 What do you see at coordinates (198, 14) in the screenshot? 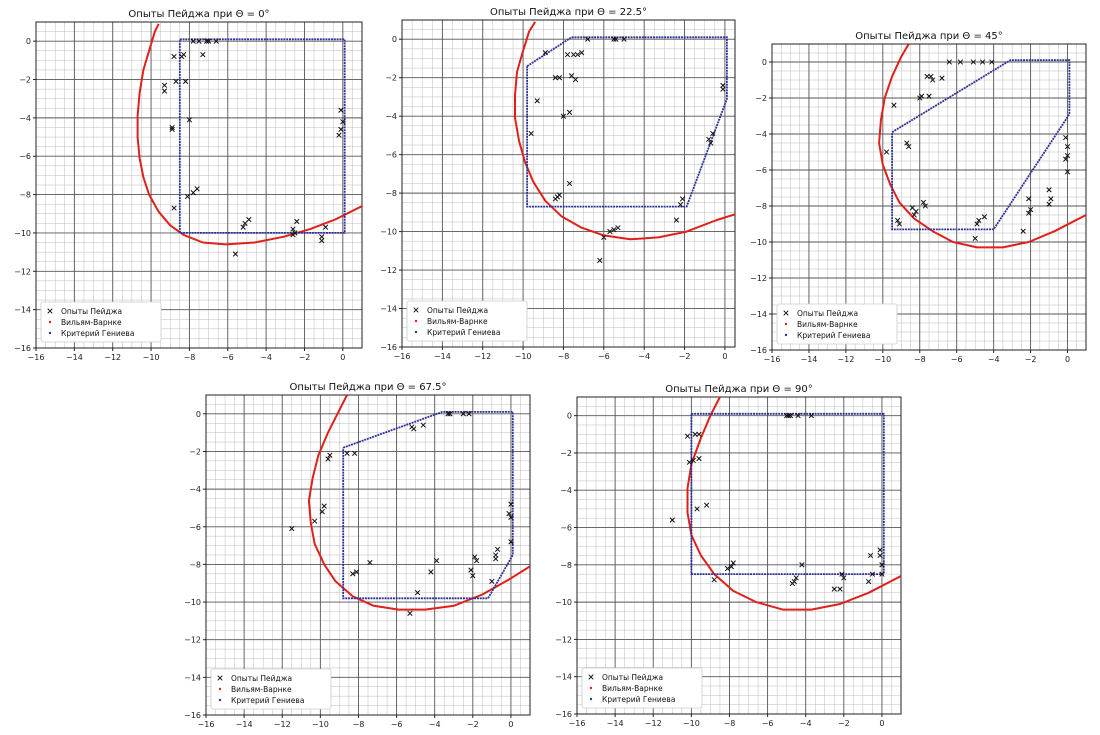
I see `chart-title: Опыты Пейджа при Θ = 0°` at bounding box center [198, 14].